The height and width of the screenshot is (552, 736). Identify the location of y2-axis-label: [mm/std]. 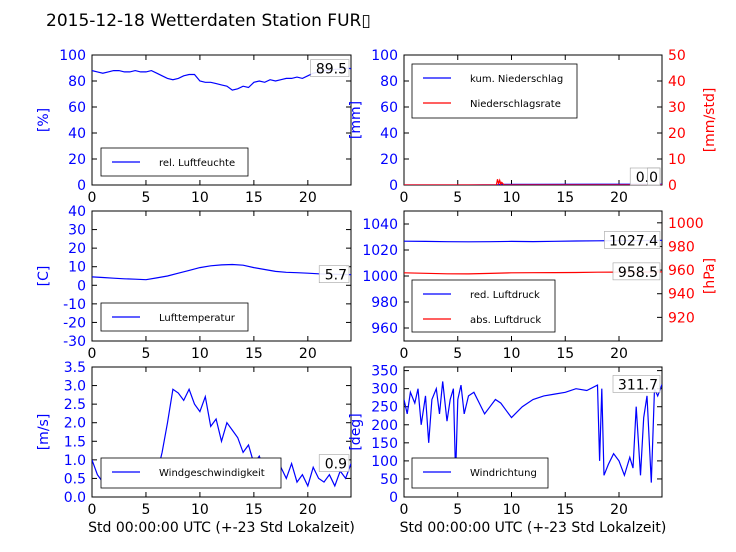
(710, 120).